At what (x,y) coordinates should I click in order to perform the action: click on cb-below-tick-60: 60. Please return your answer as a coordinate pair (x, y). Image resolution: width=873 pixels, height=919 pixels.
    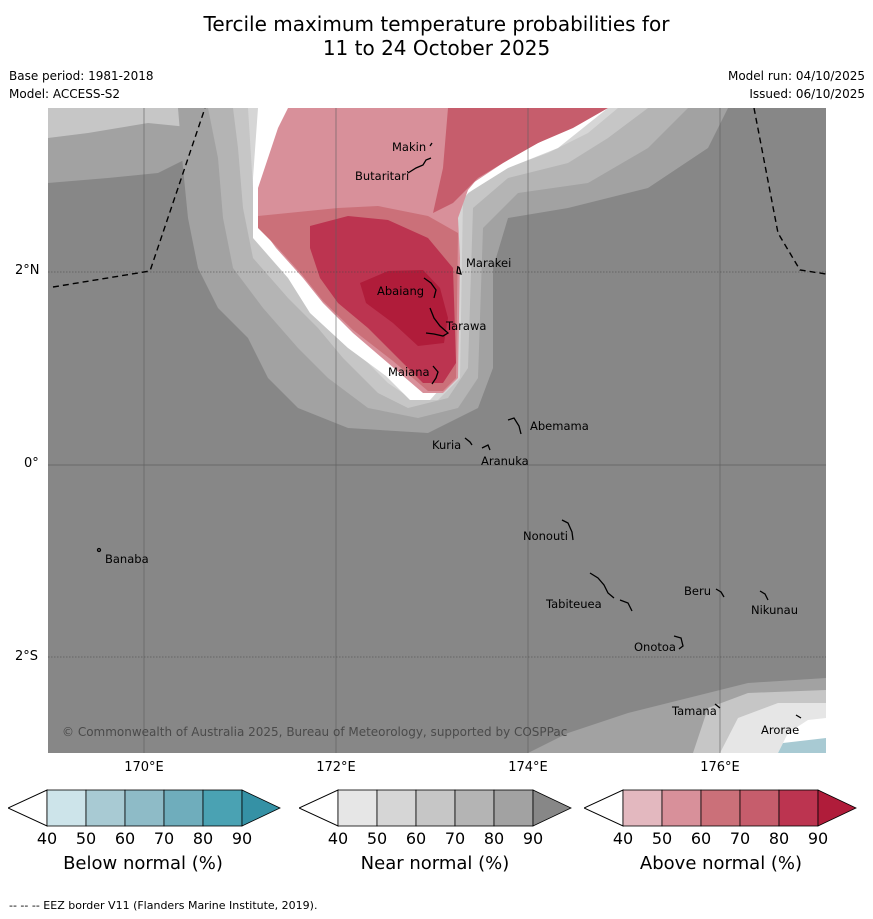
    Looking at the image, I should click on (125, 838).